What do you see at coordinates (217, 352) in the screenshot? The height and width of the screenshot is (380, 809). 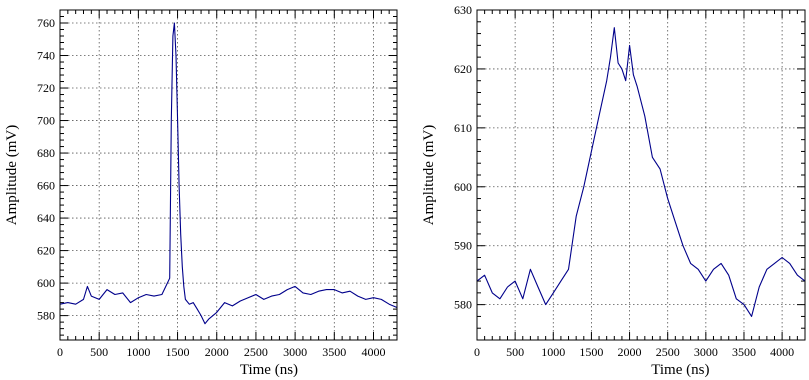 I see `left-chart-x-tick-label: 2000` at bounding box center [217, 352].